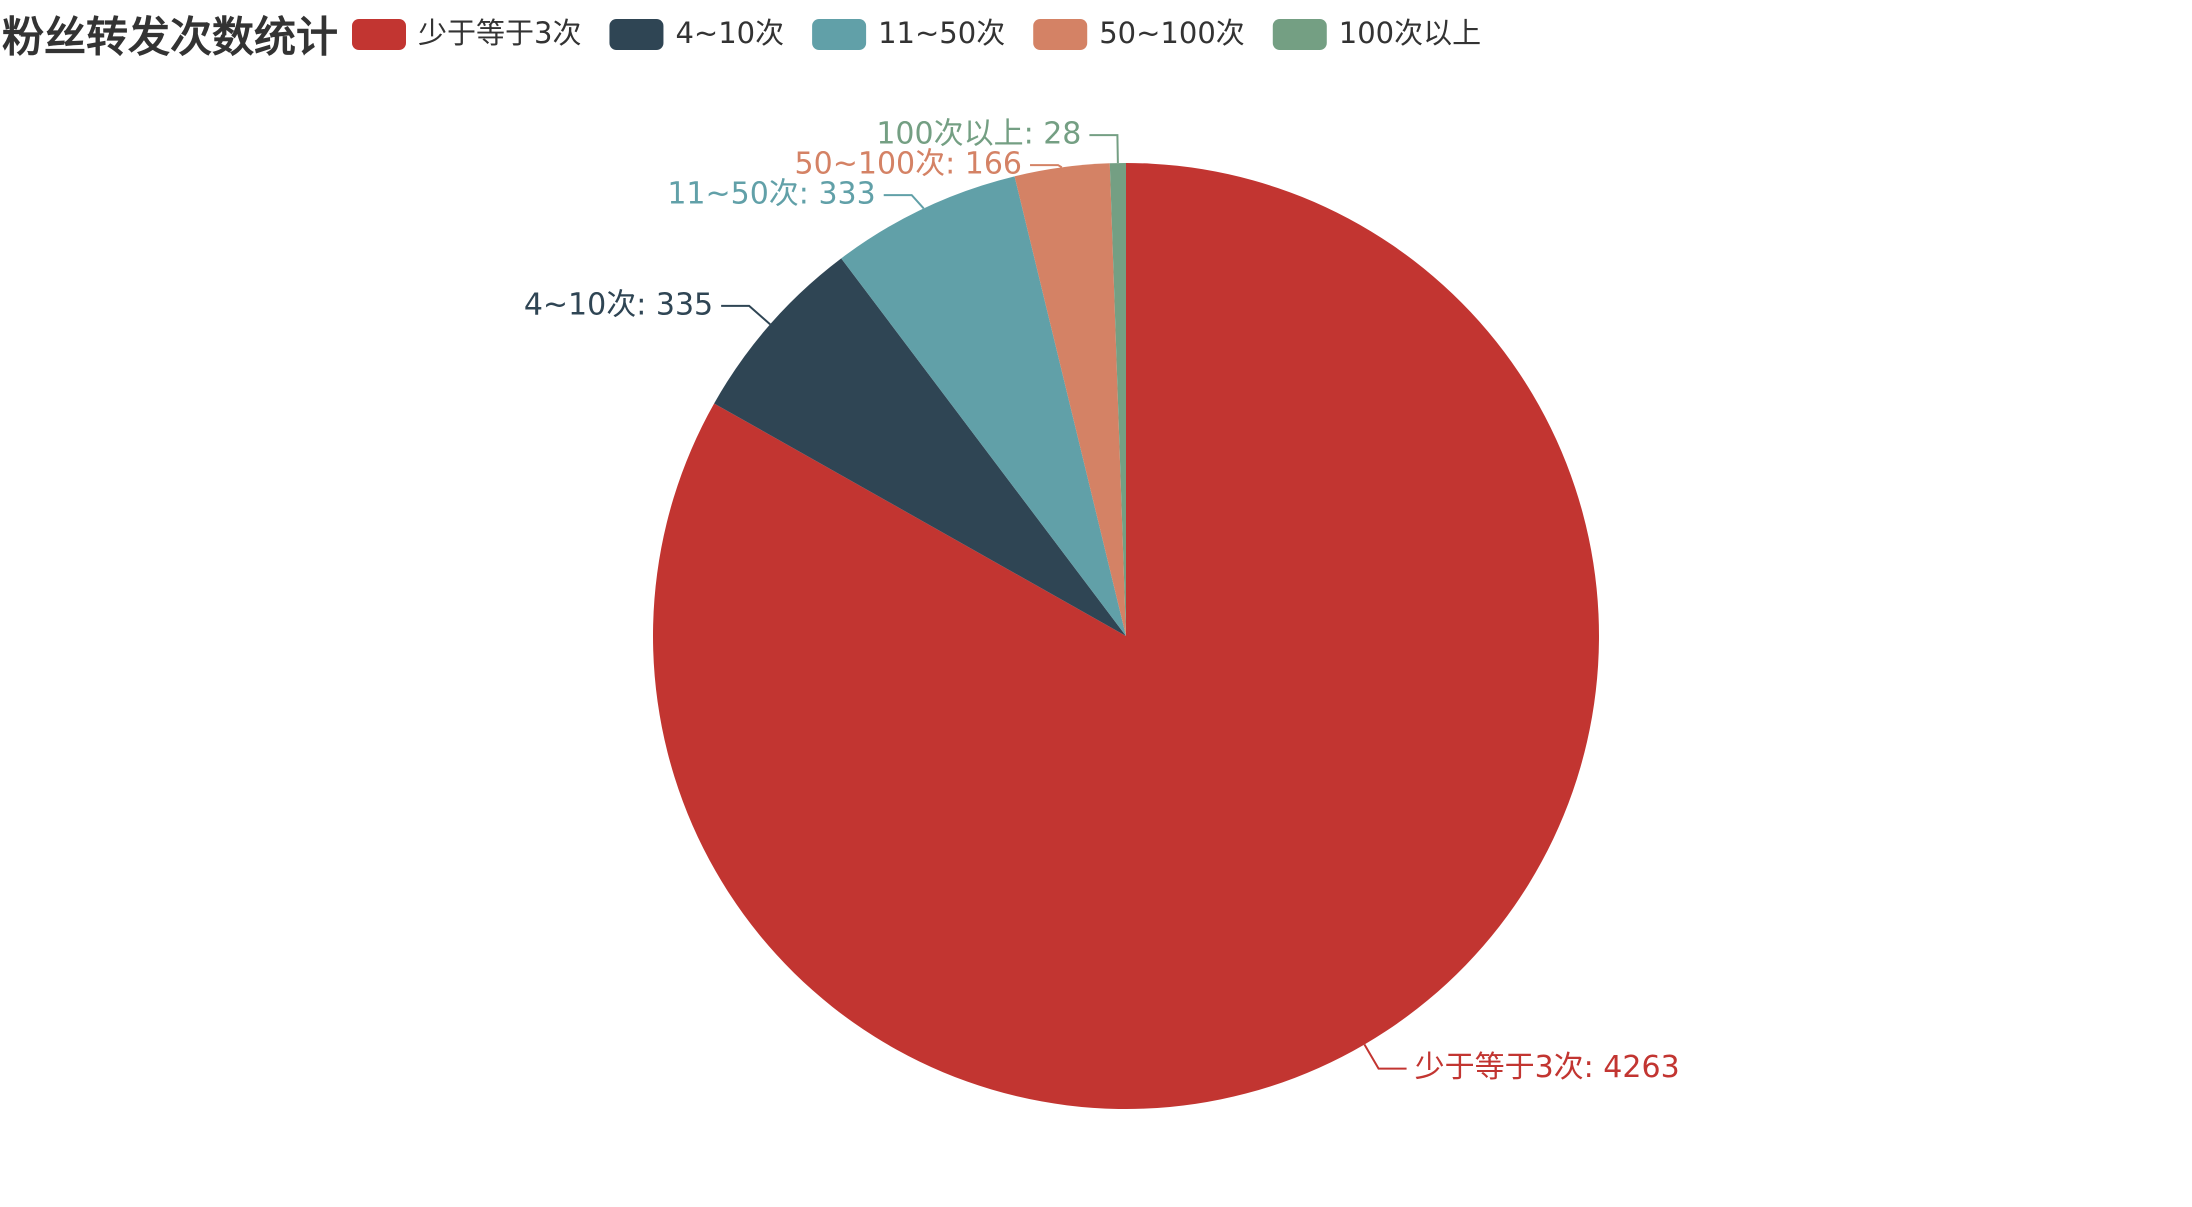 This screenshot has width=2192, height=1207. I want to click on legend-label: 4~10次, so click(729, 33).